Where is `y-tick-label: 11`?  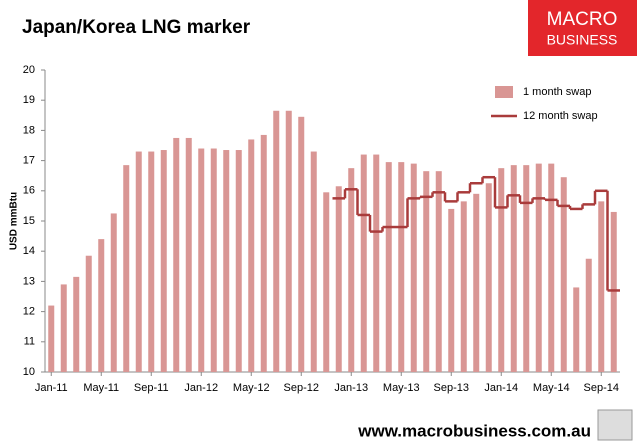
y-tick-label: 11 is located at coordinates (29, 342).